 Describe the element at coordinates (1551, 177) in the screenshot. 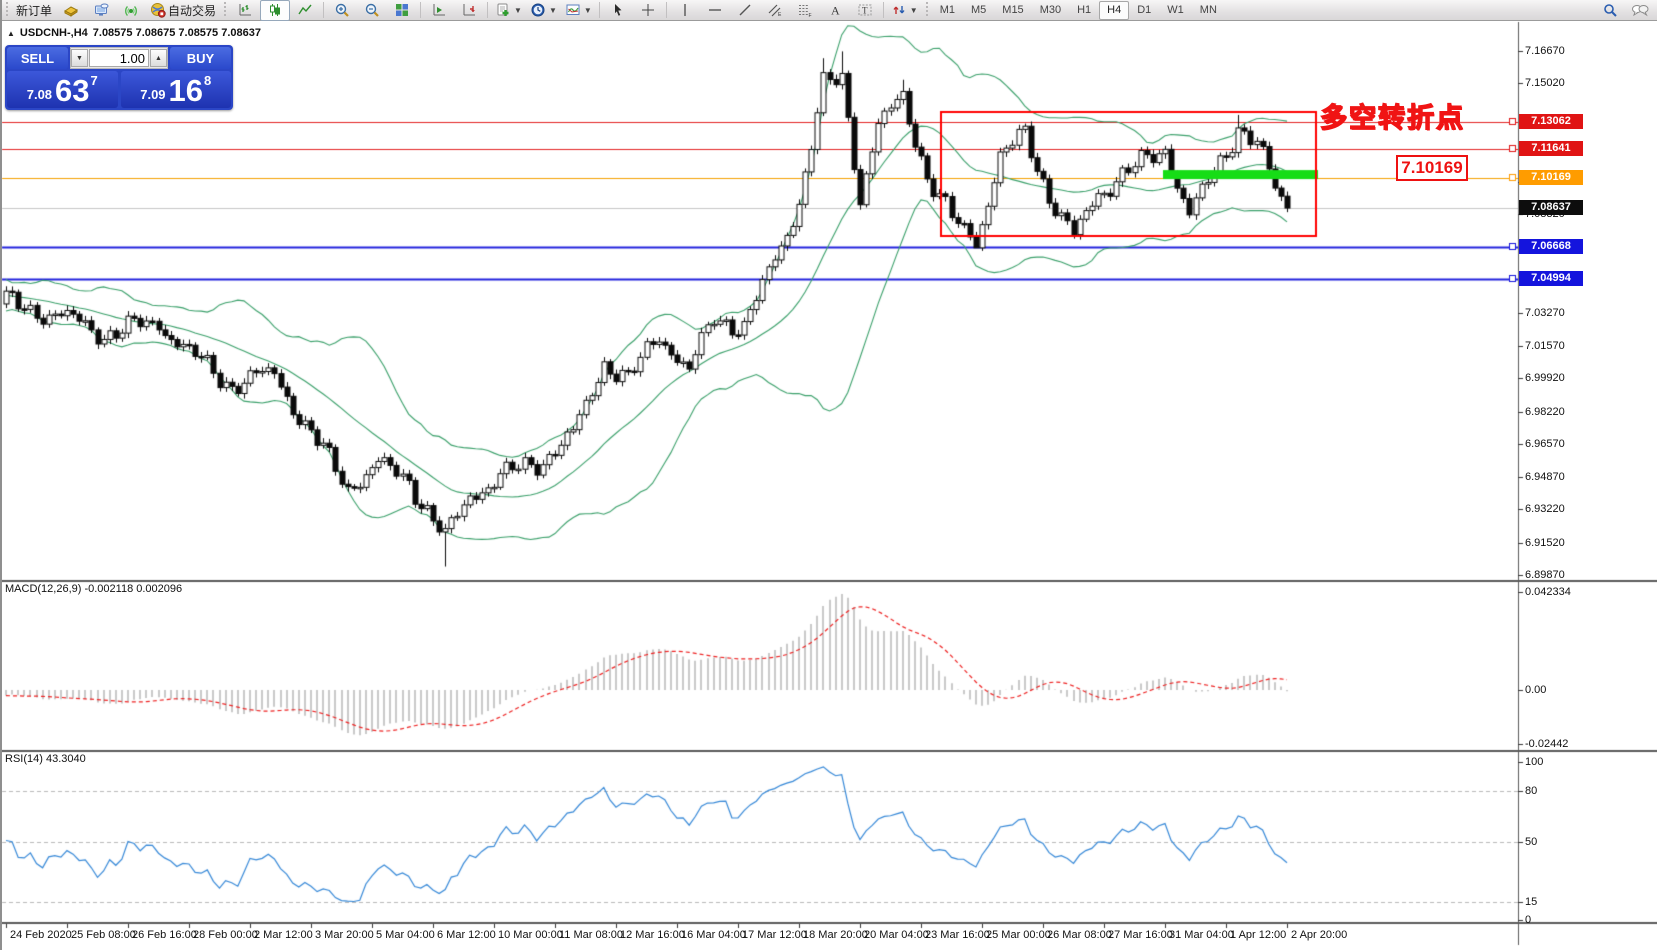

I see `price-badge: 7.10169` at that location.